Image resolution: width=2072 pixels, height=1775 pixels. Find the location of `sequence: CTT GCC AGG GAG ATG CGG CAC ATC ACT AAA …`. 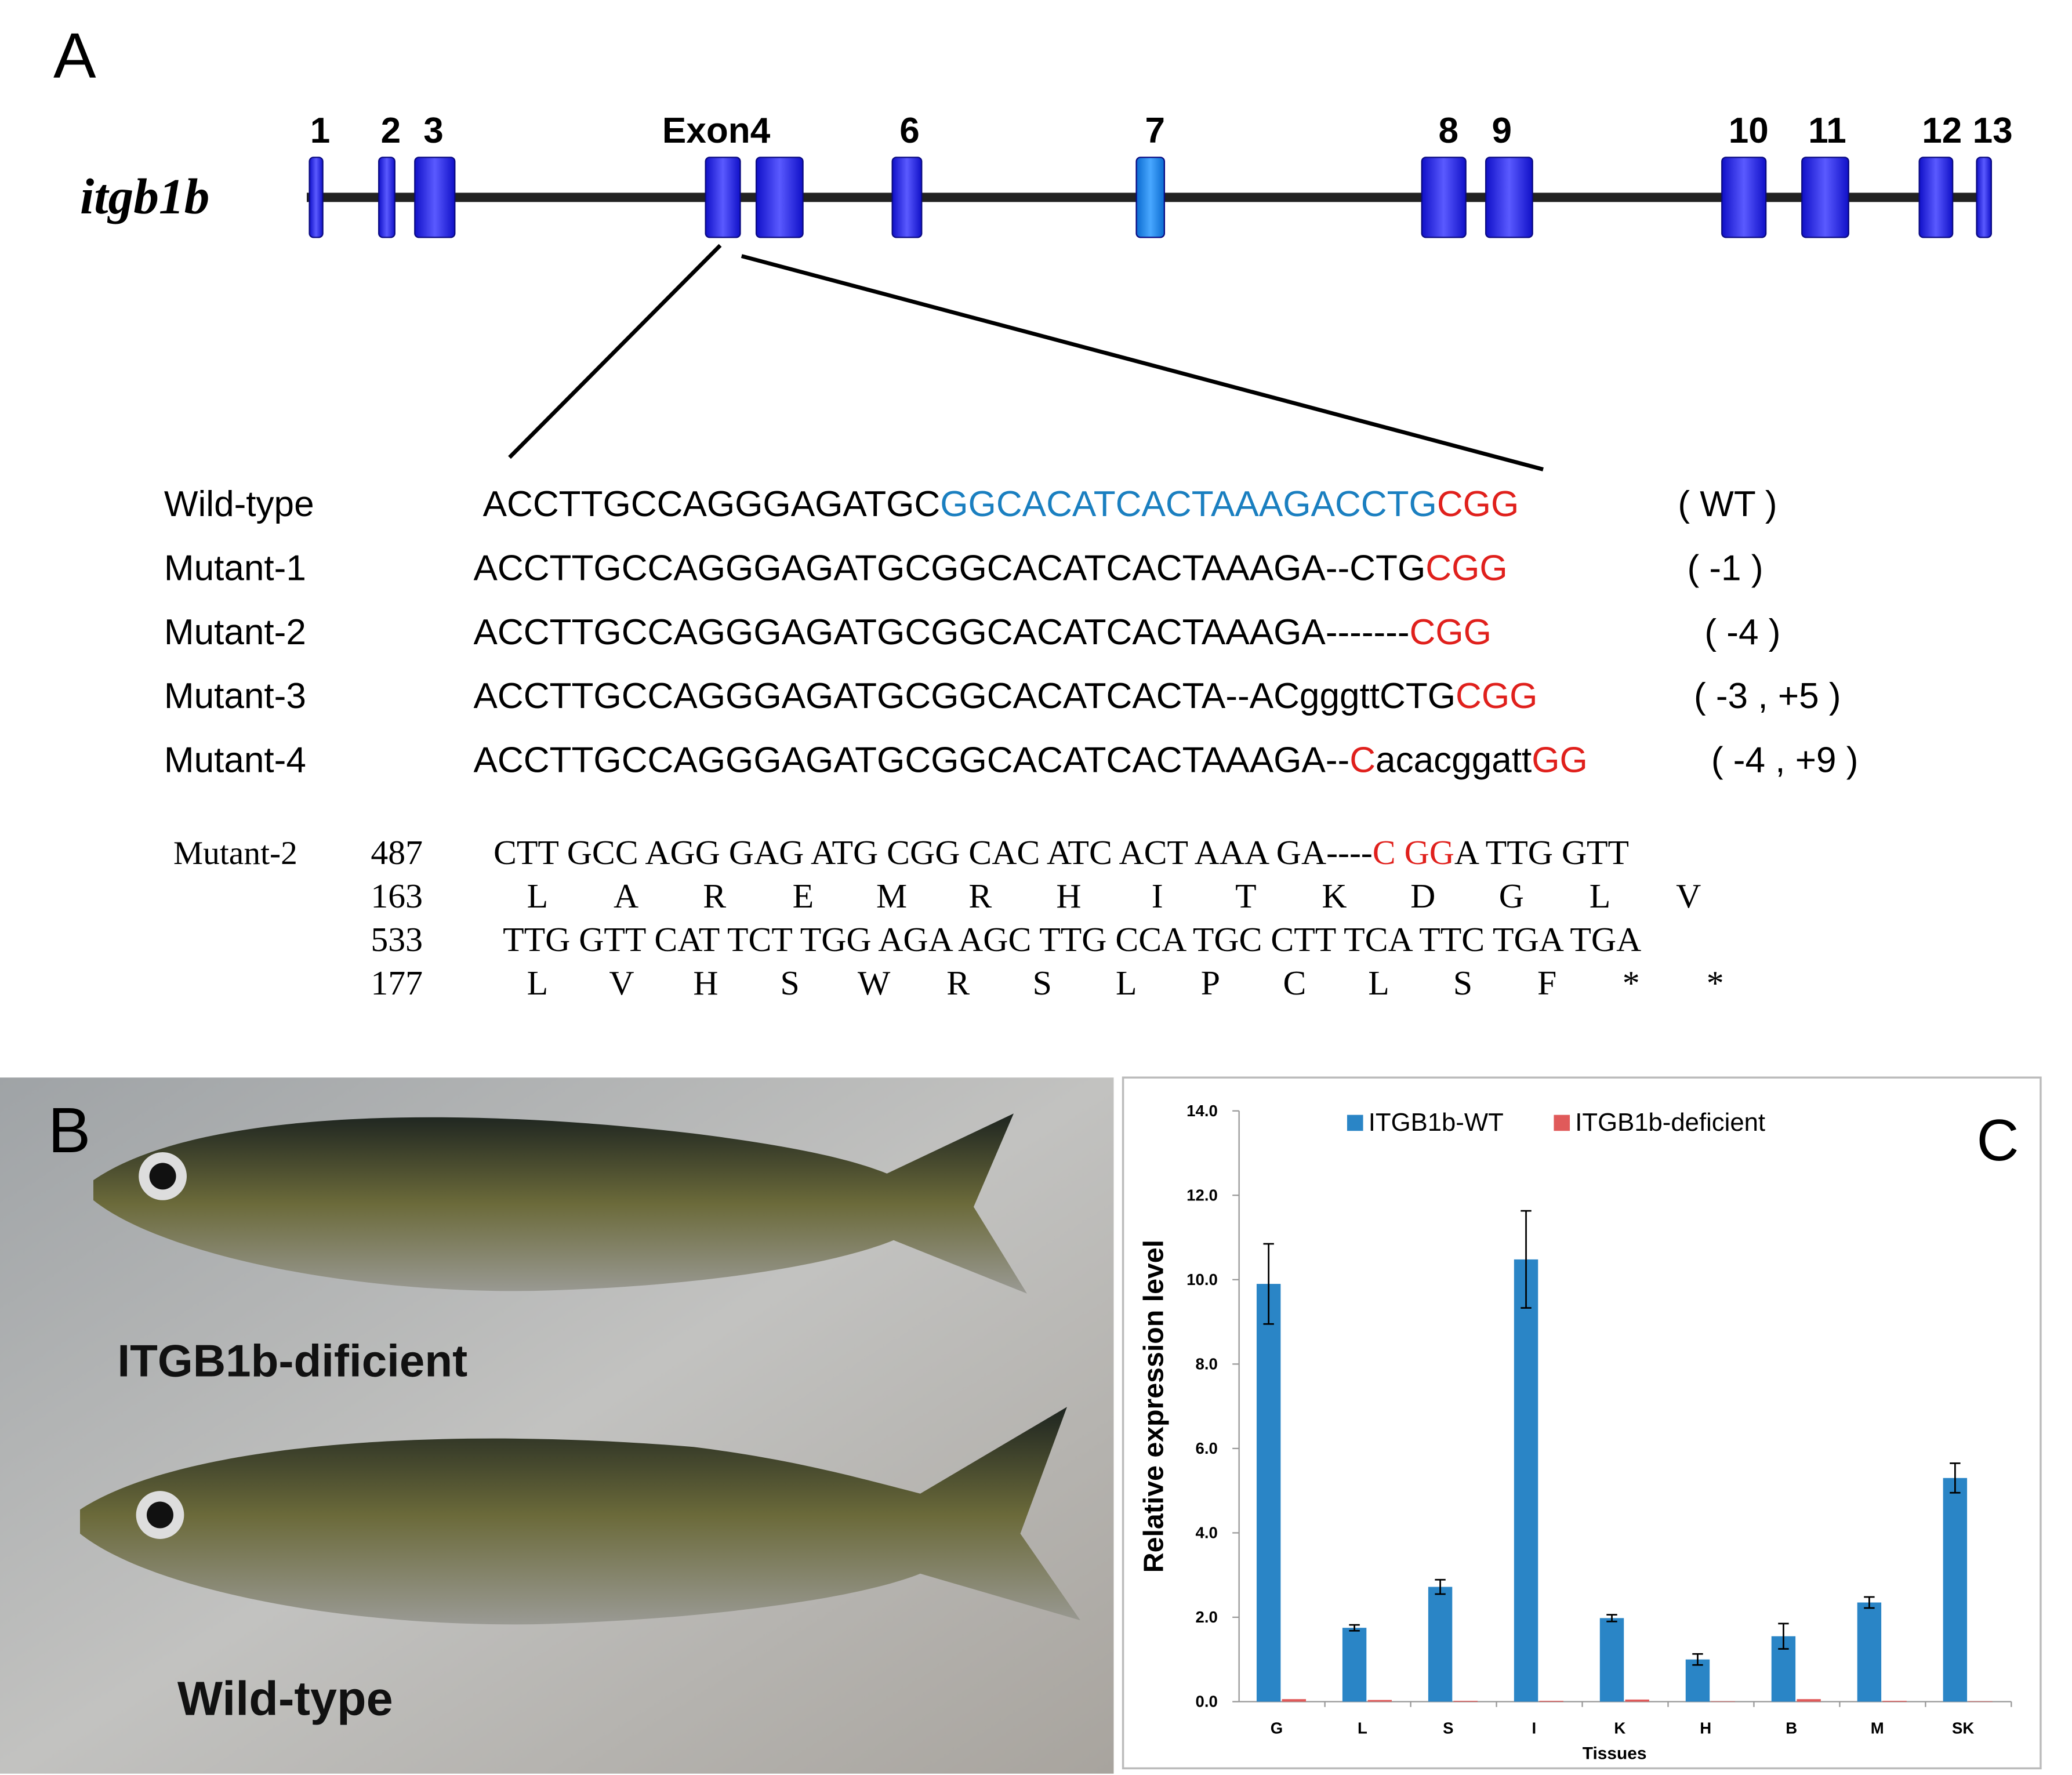

sequence: CTT GCC AGG GAG ATG CGG CAC ATC ACT AAA … is located at coordinates (1061, 852).